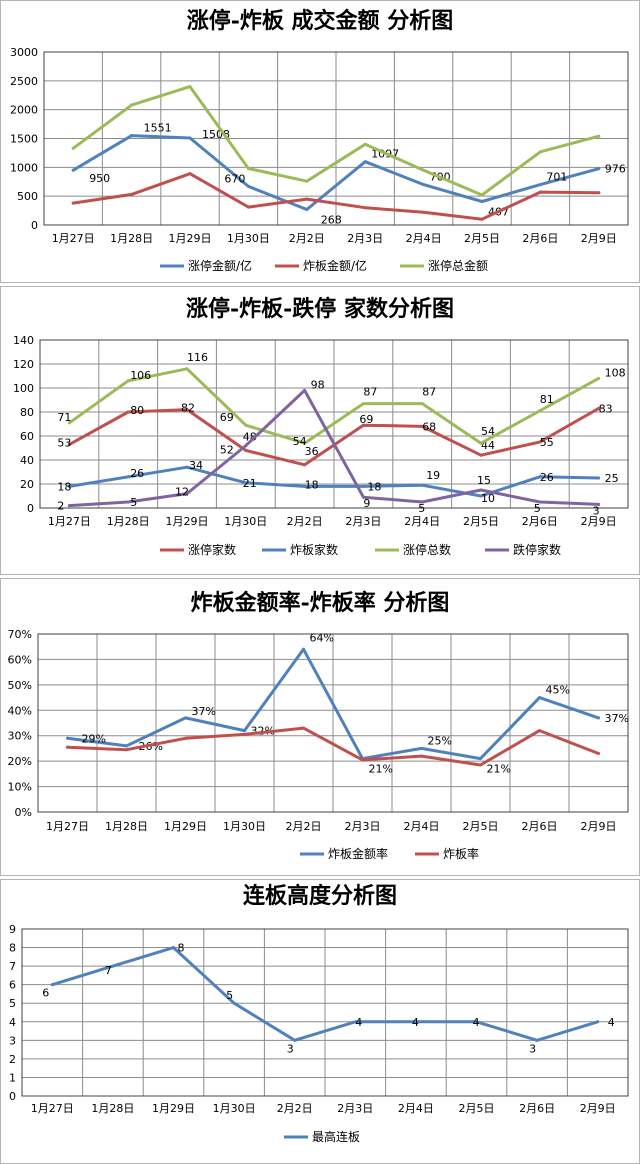  Describe the element at coordinates (24, 167) in the screenshot. I see `y-tick-label: 1000` at that location.